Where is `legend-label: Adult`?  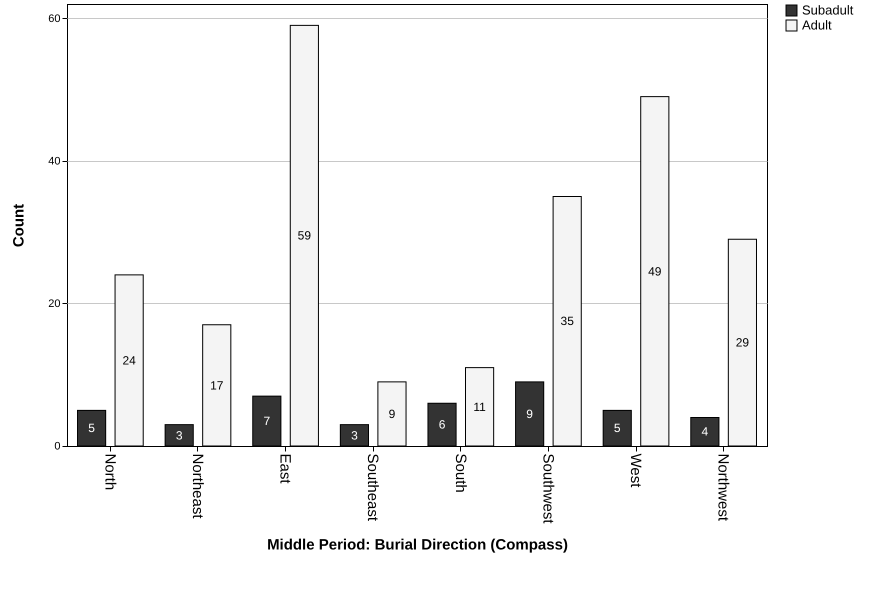 legend-label: Adult is located at coordinates (817, 25).